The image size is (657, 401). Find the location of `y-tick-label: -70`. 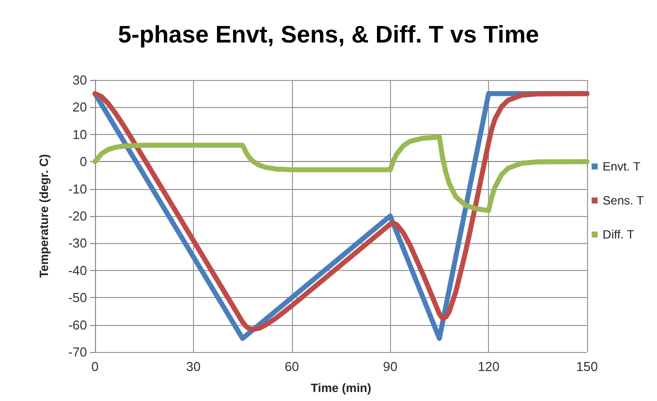

y-tick-label: -70 is located at coordinates (77, 352).